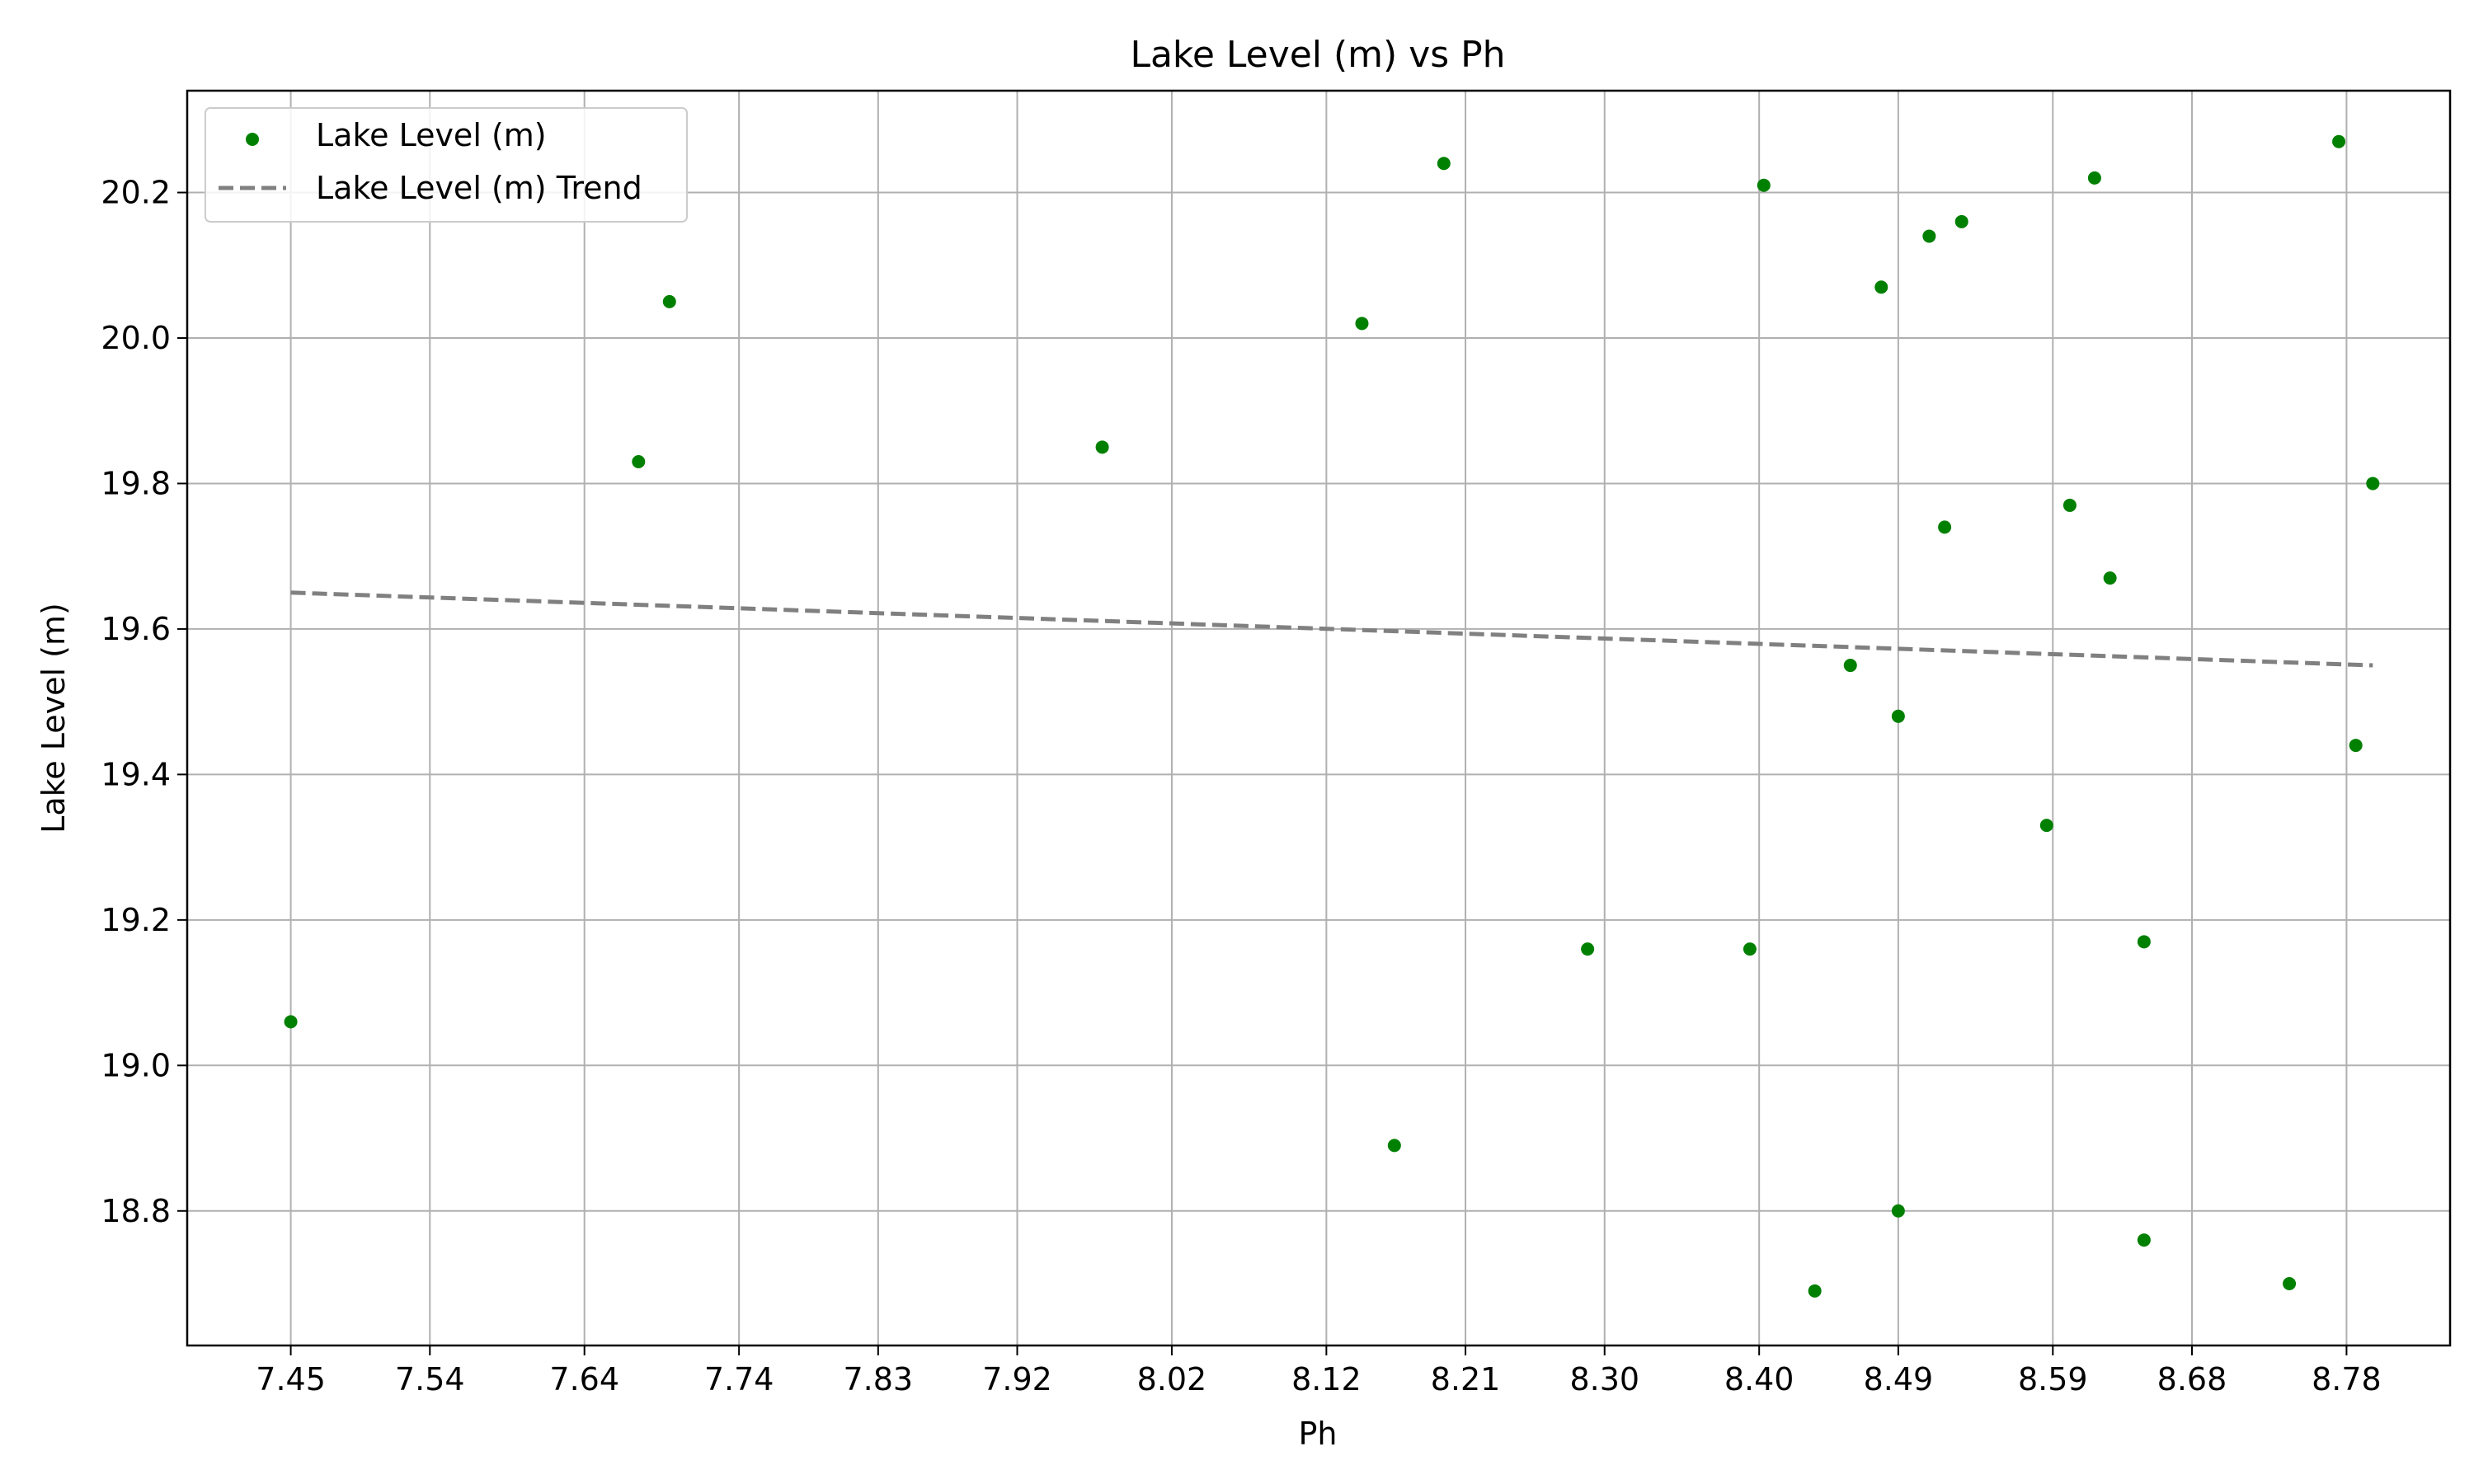 Image resolution: width=2474 pixels, height=1484 pixels. Describe the element at coordinates (136, 1065) in the screenshot. I see `y-tick-label: 19.0` at that location.